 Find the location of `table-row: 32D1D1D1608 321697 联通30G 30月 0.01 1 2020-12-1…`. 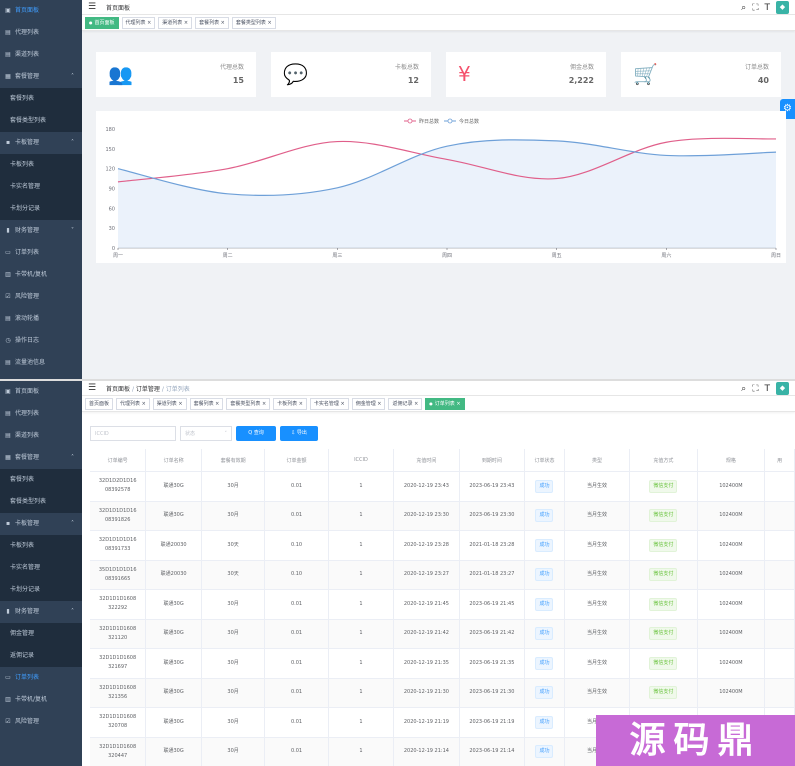

table-row: 32D1D1D1608 321697 联通30G 30月 0.01 1 2020-12-1… is located at coordinates (442, 663).